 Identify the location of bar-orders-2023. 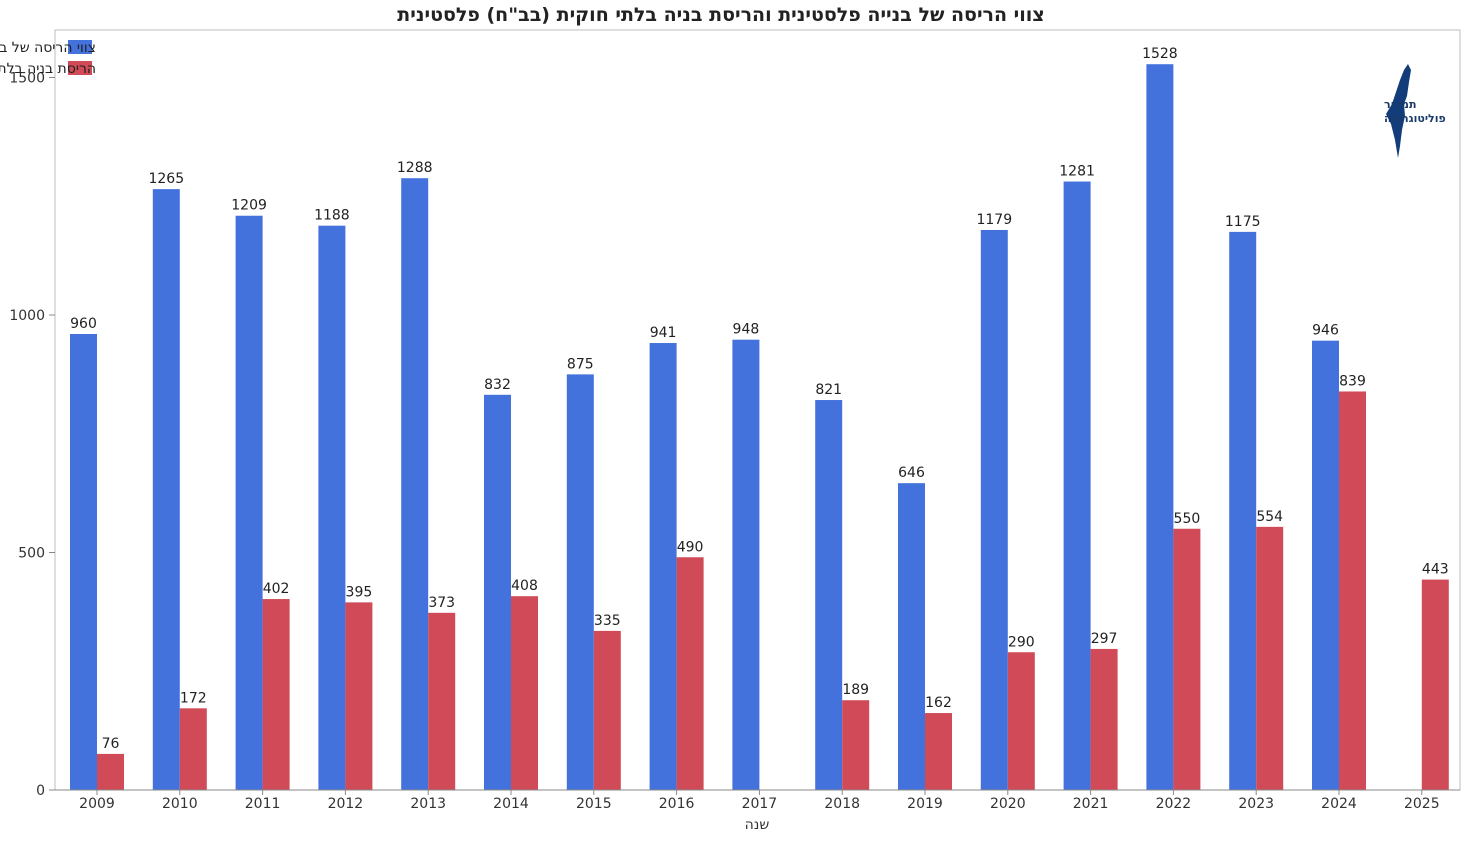
(1243, 510).